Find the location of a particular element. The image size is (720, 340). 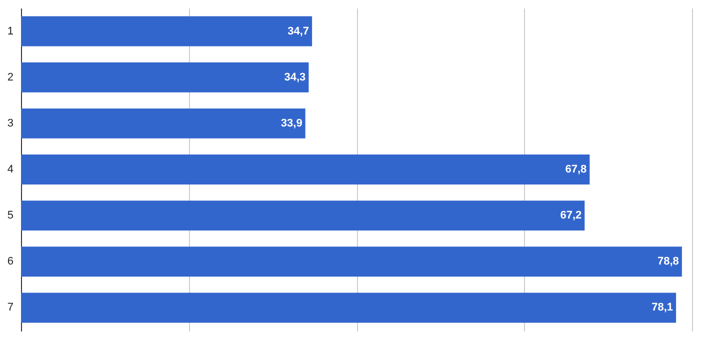

y-tick-label: 7 is located at coordinates (10, 308).